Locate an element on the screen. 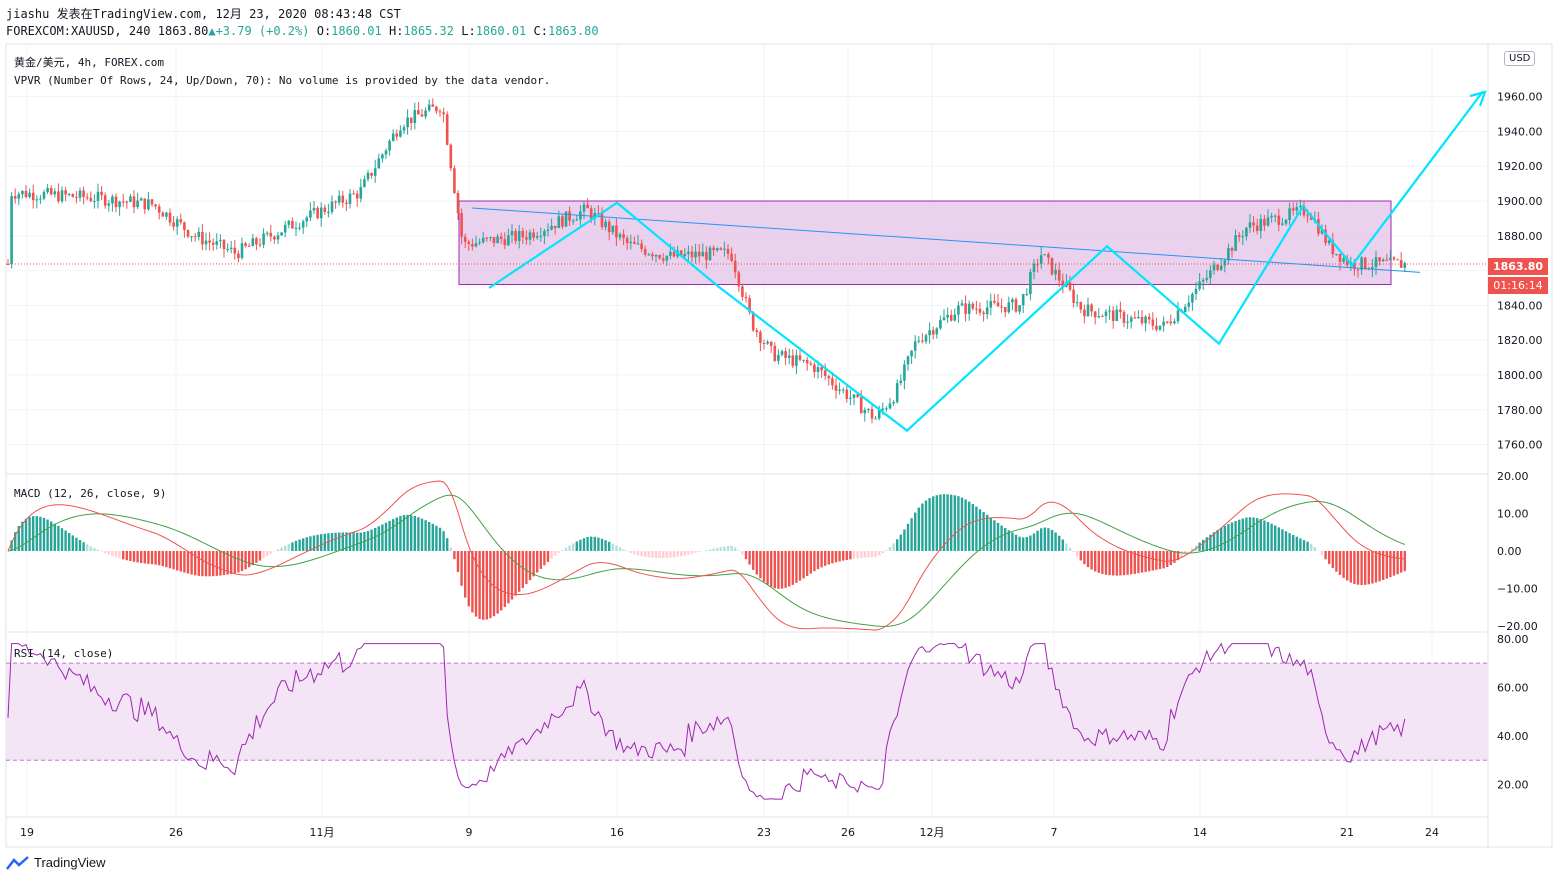 This screenshot has width=1559, height=883. author: jiashu is located at coordinates (28, 14).